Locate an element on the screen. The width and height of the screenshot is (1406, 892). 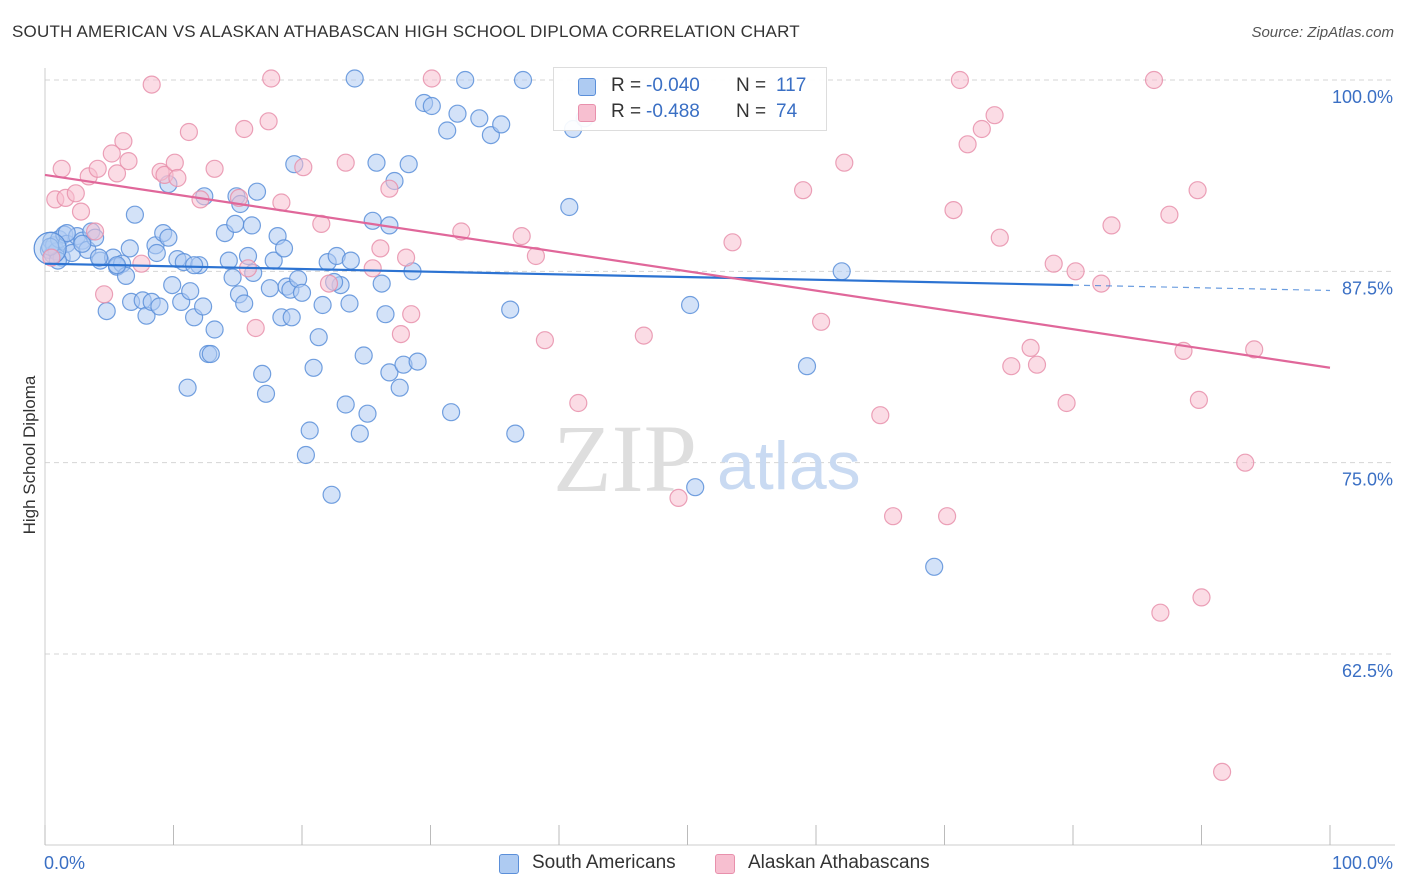
x-tick-label: 100.0% is located at coordinates (1362, 863).